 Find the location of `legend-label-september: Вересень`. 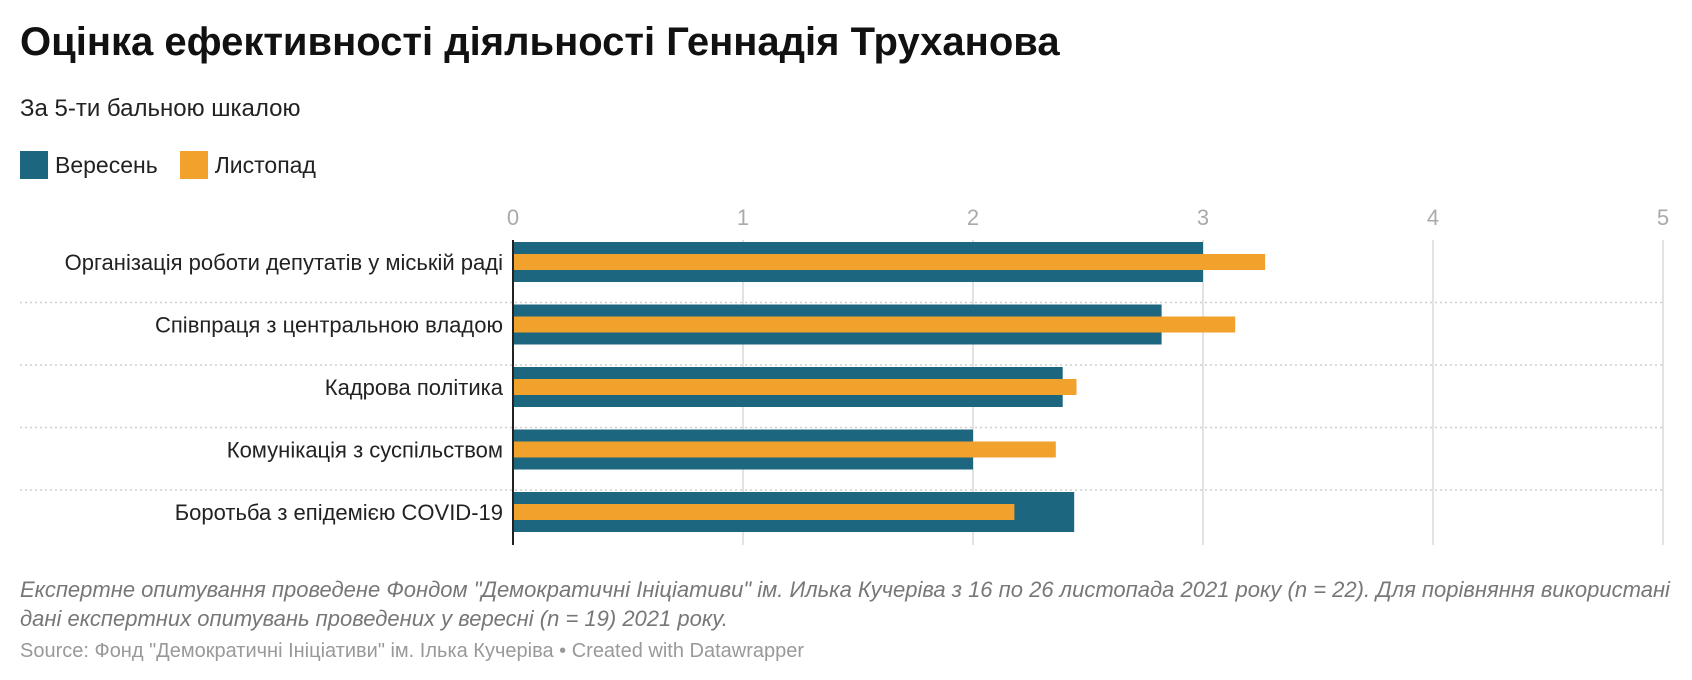

legend-label-september: Вересень is located at coordinates (106, 164).